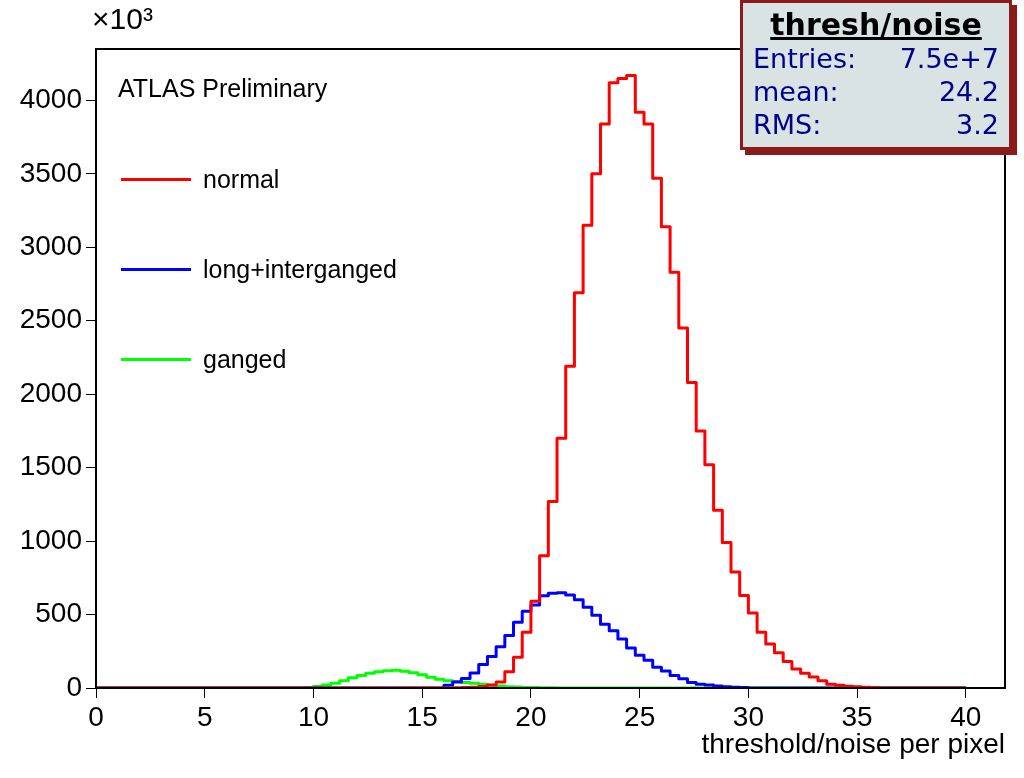 The width and height of the screenshot is (1024, 778). What do you see at coordinates (204, 716) in the screenshot?
I see `x-tick-label: 5` at bounding box center [204, 716].